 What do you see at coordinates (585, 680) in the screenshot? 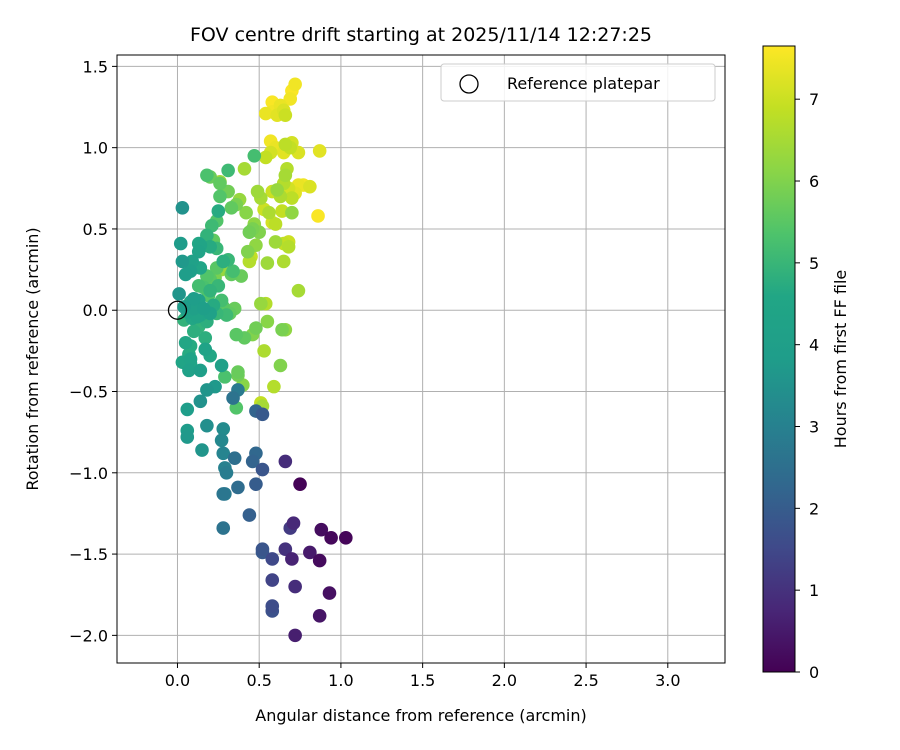
I see `x-tick-label: 2.5` at bounding box center [585, 680].